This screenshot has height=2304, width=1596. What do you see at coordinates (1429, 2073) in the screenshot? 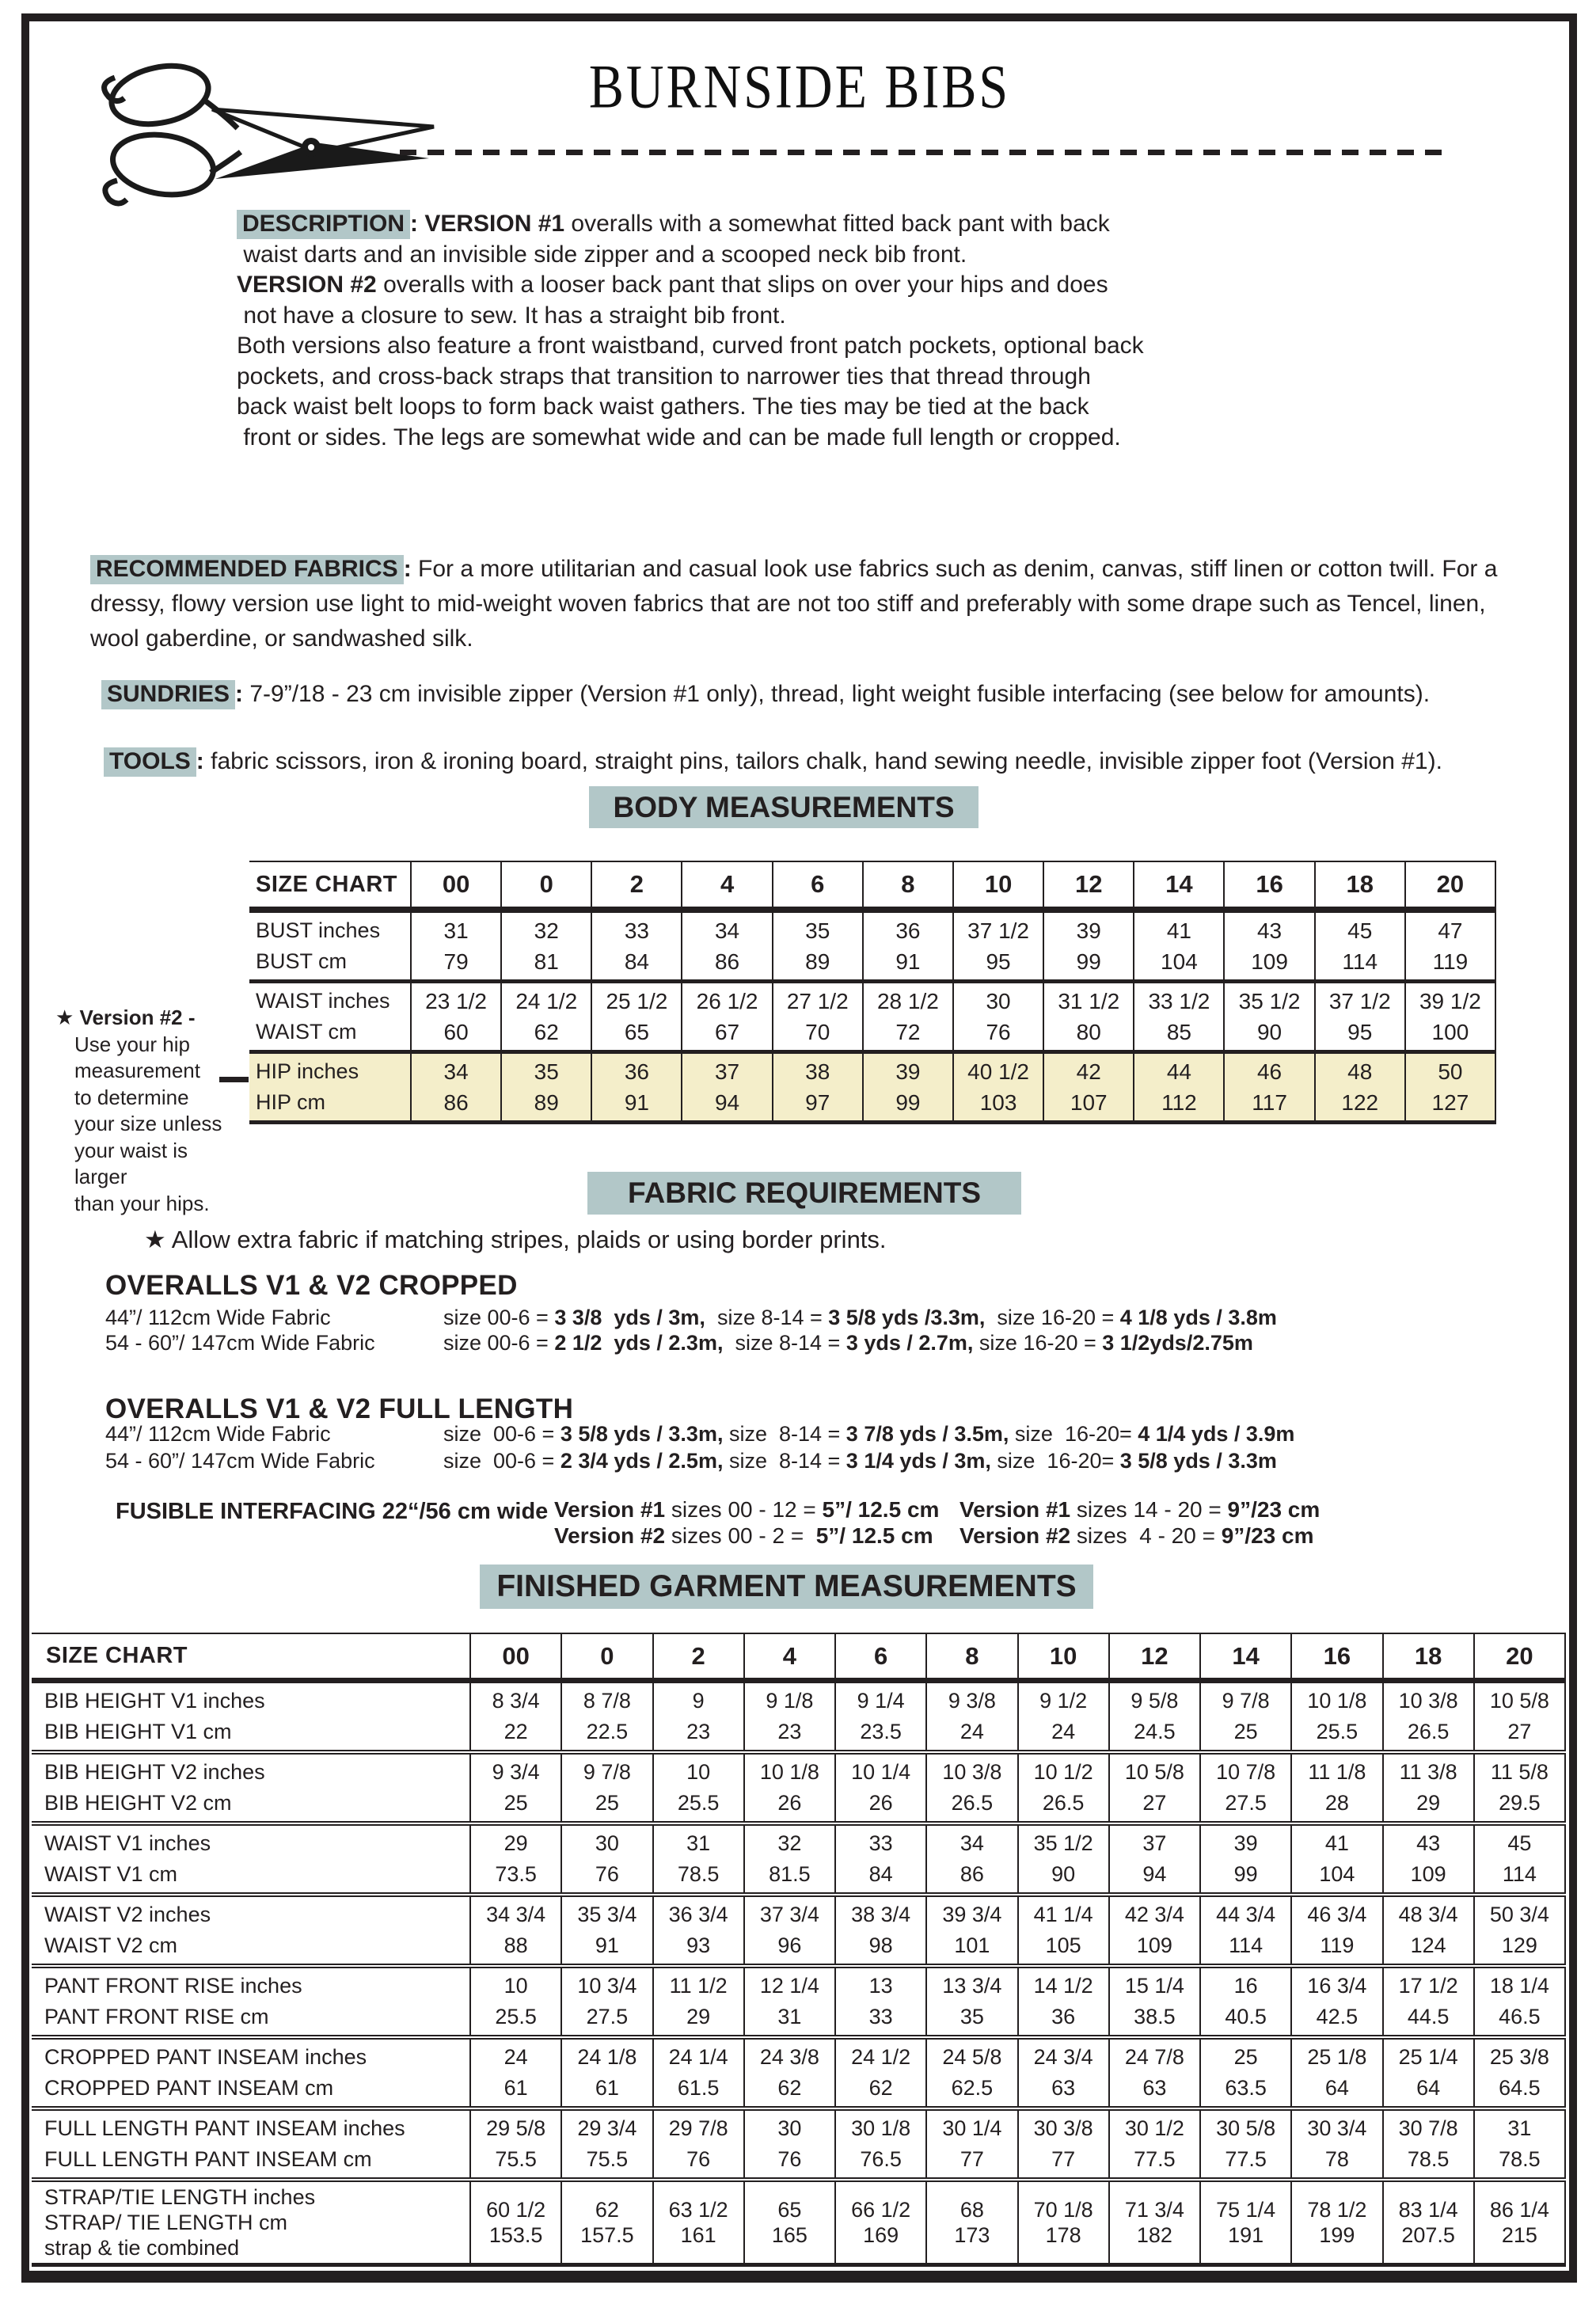
I see `table-cell: 25 1/4 64` at bounding box center [1429, 2073].